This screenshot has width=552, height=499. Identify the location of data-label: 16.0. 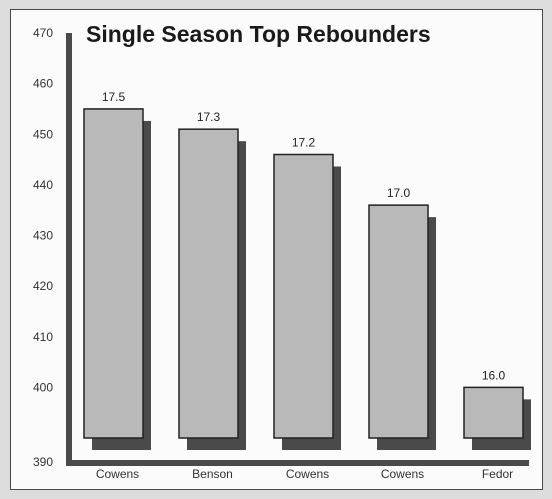
(494, 375).